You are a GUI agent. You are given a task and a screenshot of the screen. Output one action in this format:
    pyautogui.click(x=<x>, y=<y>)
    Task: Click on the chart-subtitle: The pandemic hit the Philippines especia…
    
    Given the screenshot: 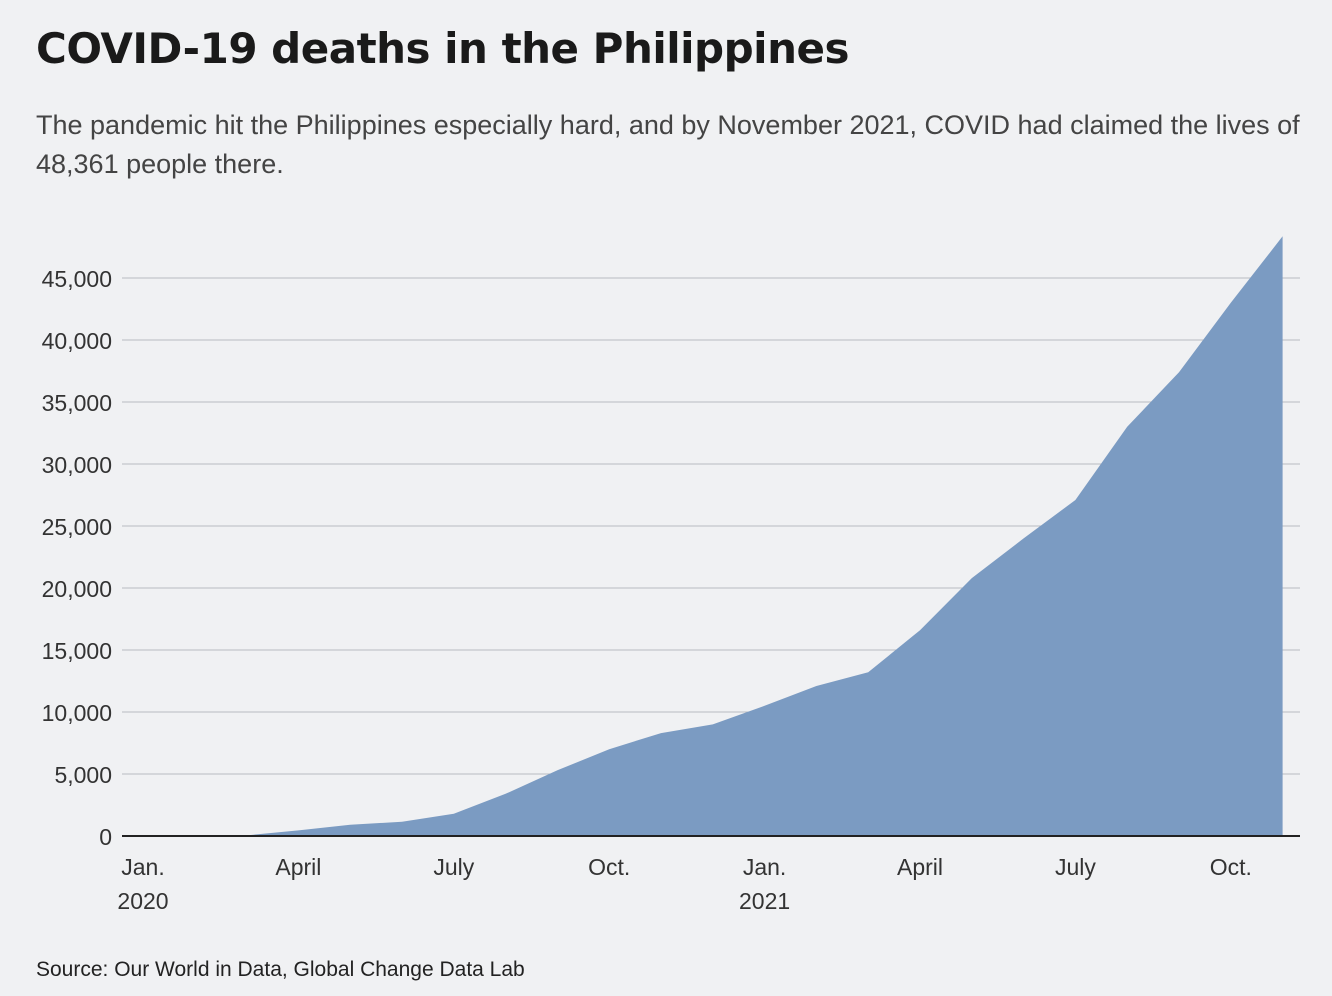 What is the action you would take?
    pyautogui.click(x=668, y=144)
    